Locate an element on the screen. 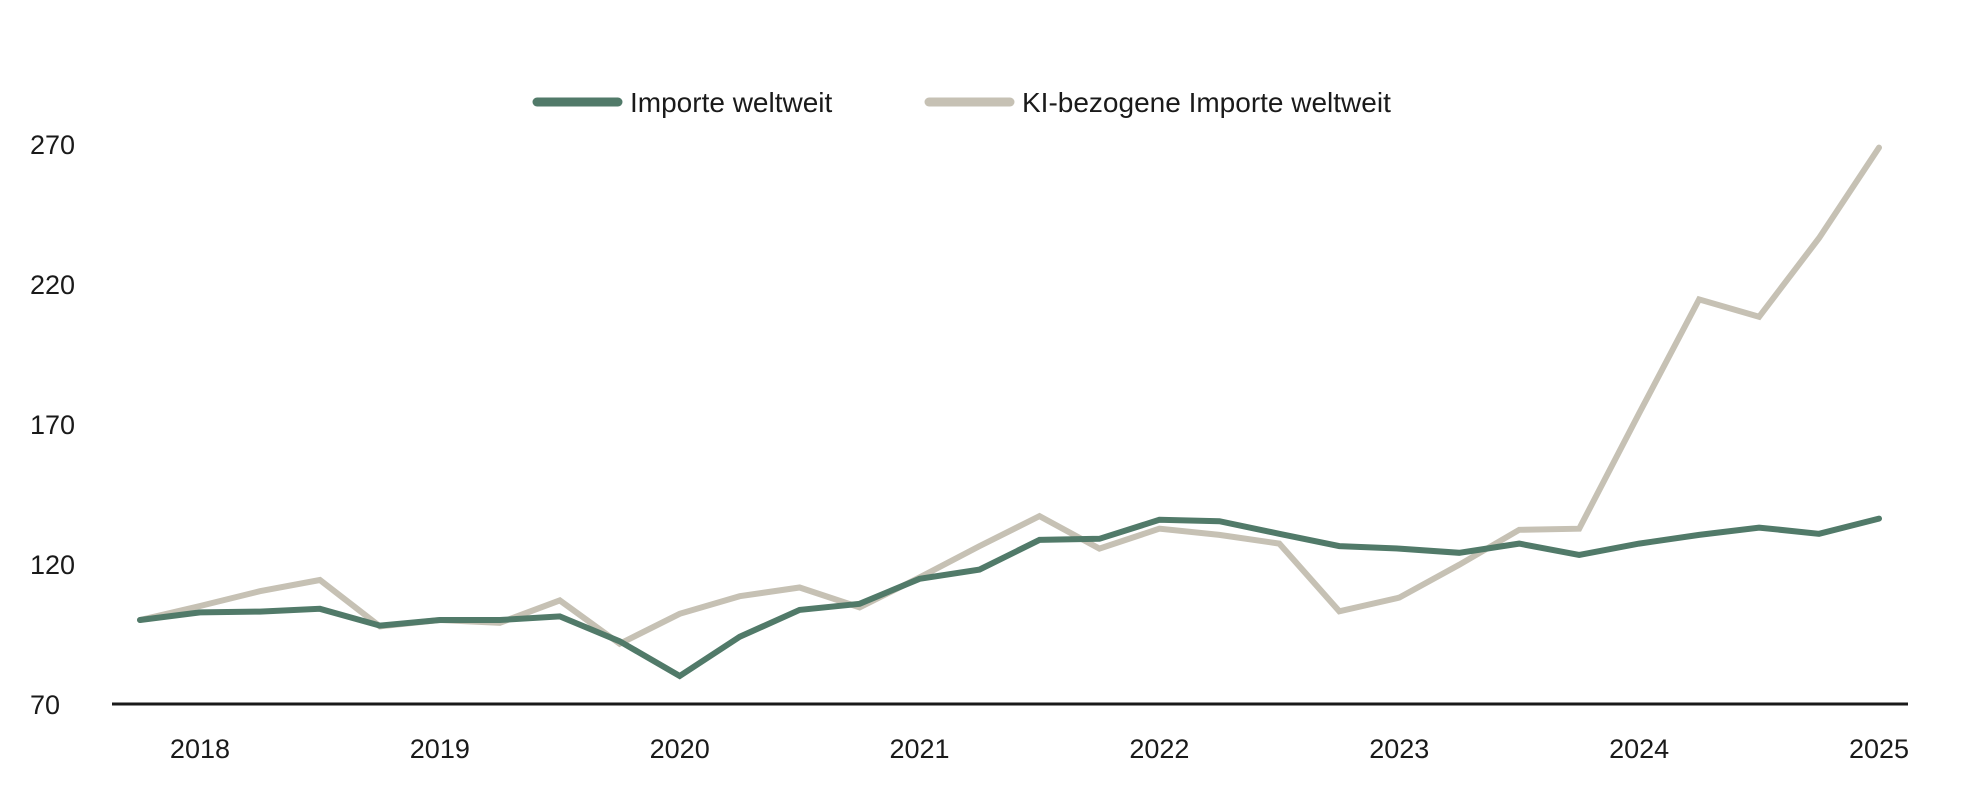 This screenshot has height=793, width=1962. y-tick-label: 120 is located at coordinates (52, 565).